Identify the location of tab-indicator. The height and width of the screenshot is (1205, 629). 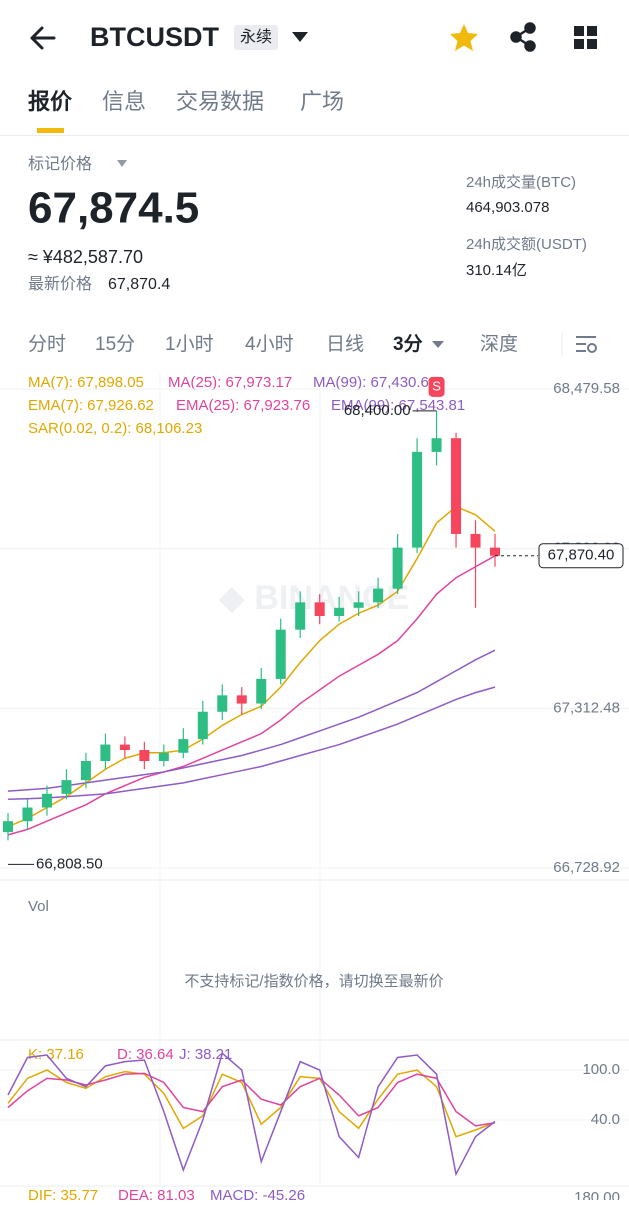
(50, 130).